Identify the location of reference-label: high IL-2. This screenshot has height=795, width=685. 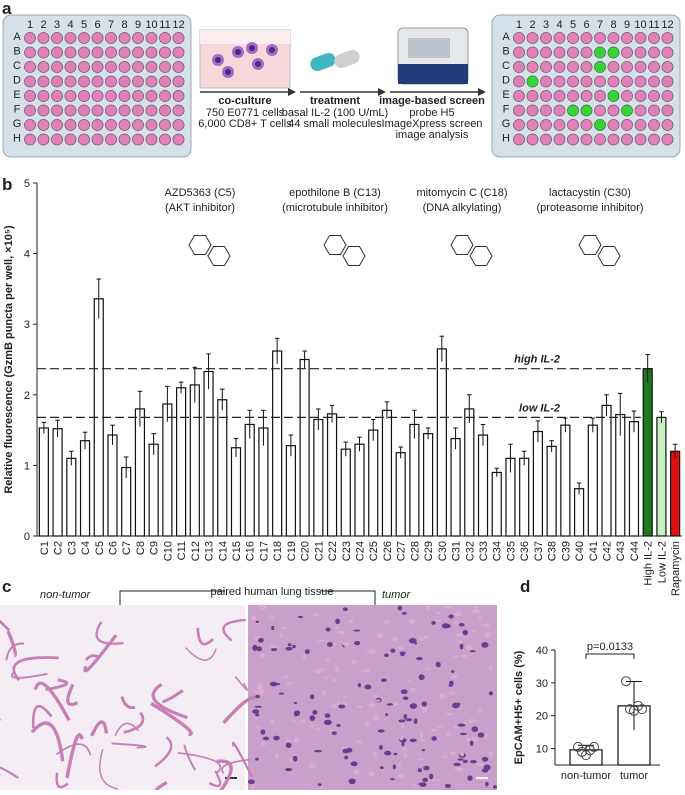
(537, 360).